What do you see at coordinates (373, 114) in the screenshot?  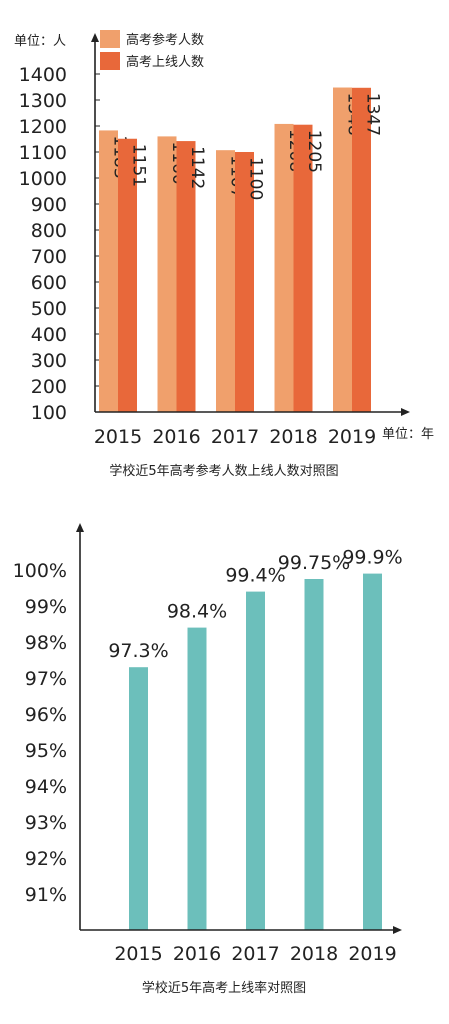 I see `bar-value-label: 1347` at bounding box center [373, 114].